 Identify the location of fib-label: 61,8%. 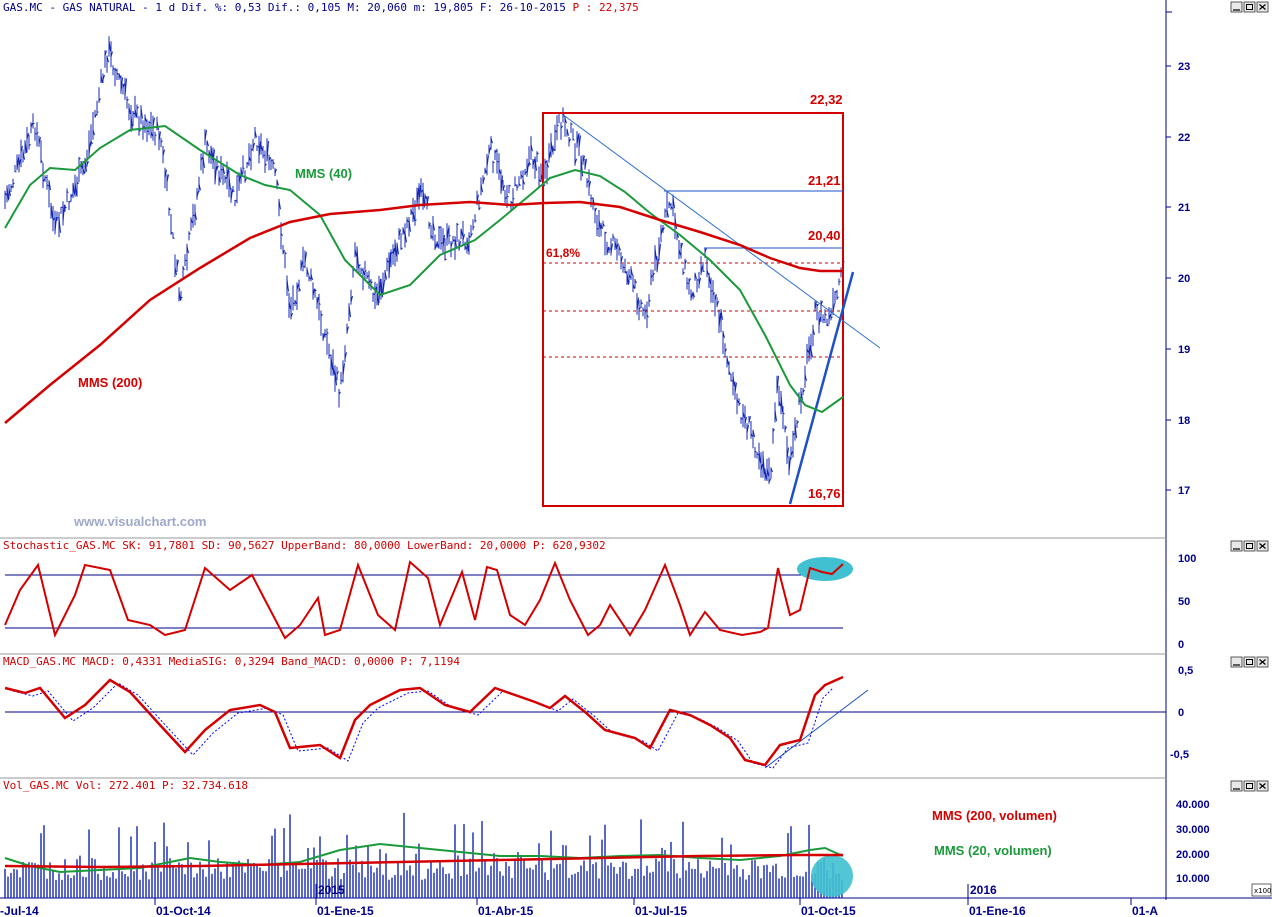
(563, 253).